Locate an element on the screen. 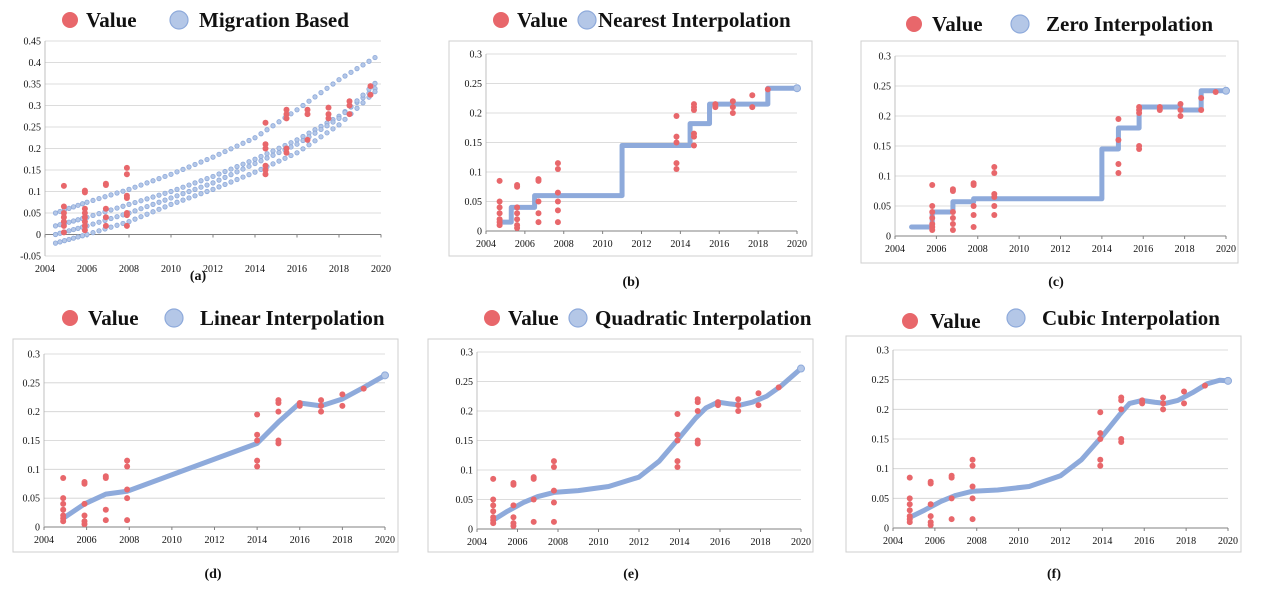 The image size is (1269, 602). series-end-point is located at coordinates (1228, 380).